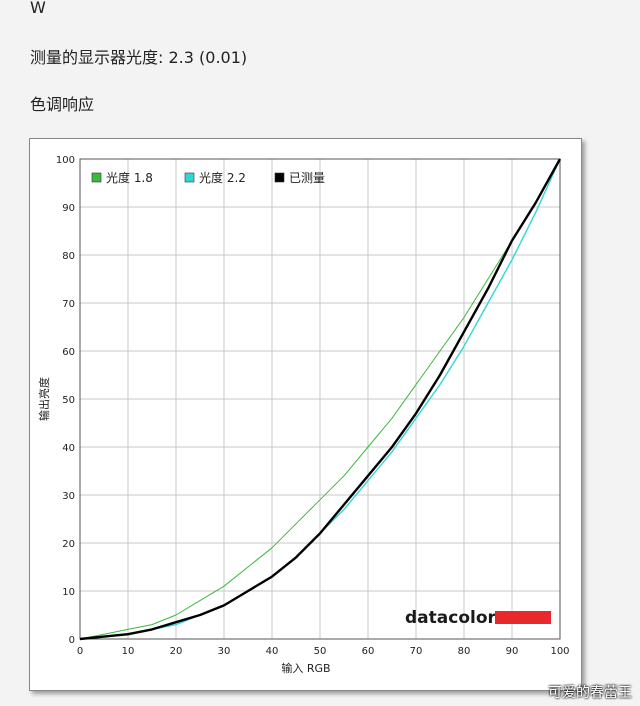 The image size is (640, 706). I want to click on watermark: 可爱的春蕾王, so click(590, 693).